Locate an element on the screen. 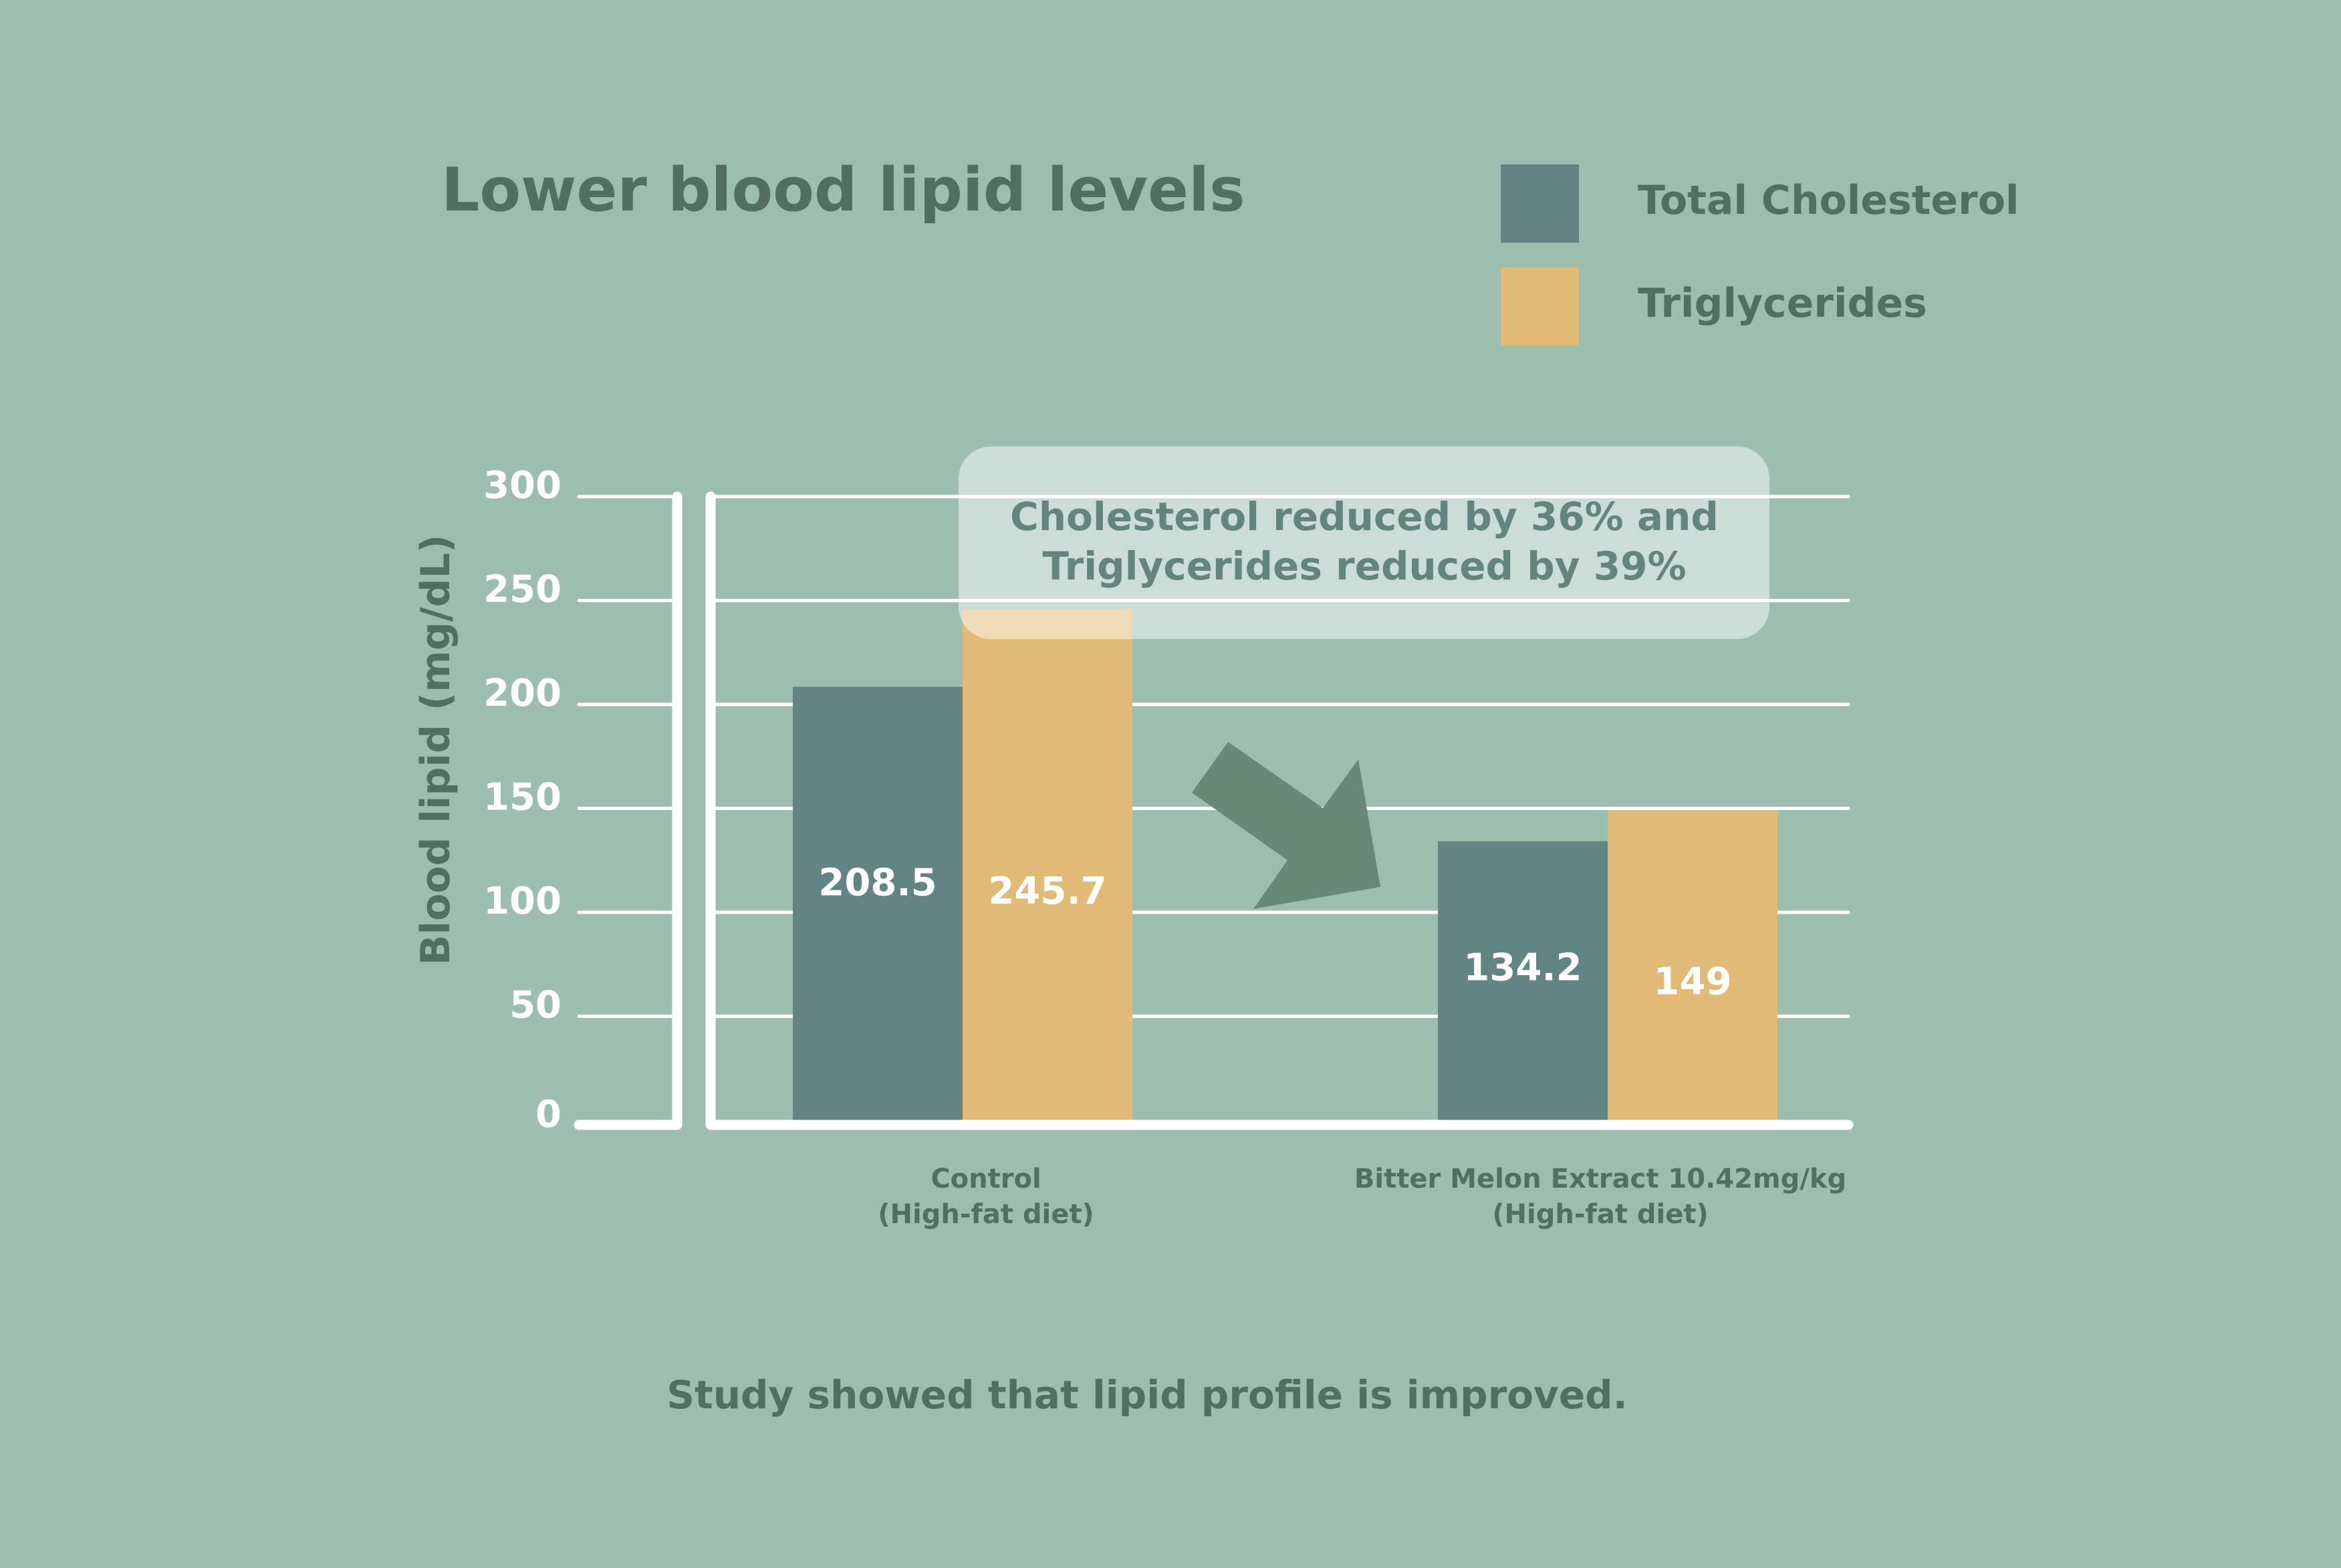  chart-title: Lower blood lipid levels is located at coordinates (843, 190).